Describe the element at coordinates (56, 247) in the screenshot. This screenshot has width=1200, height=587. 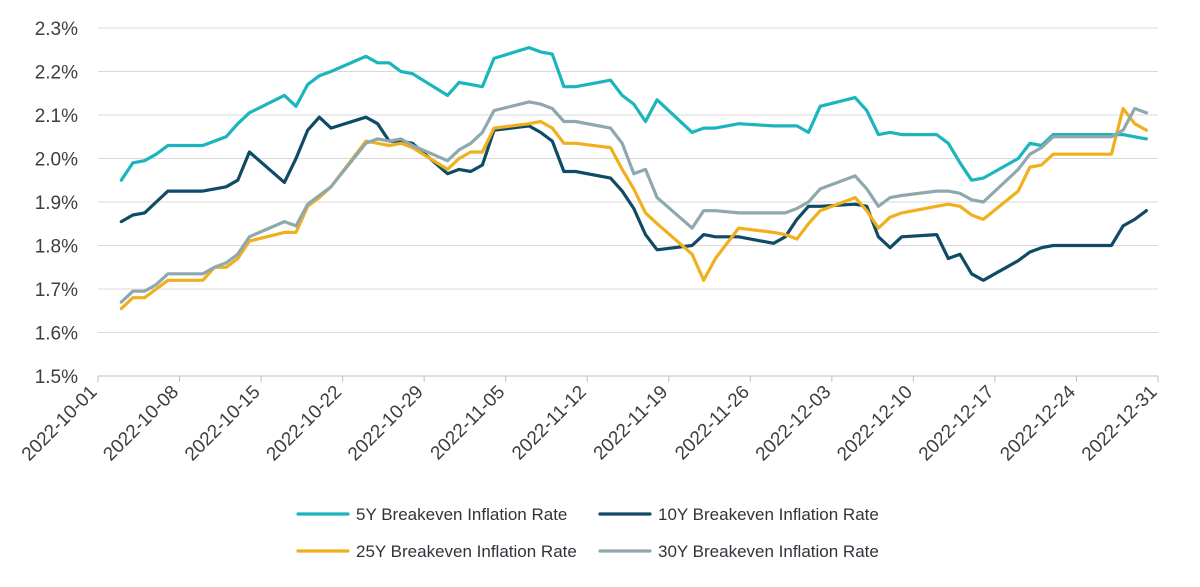
I see `y-tick-label: 1.8%` at that location.